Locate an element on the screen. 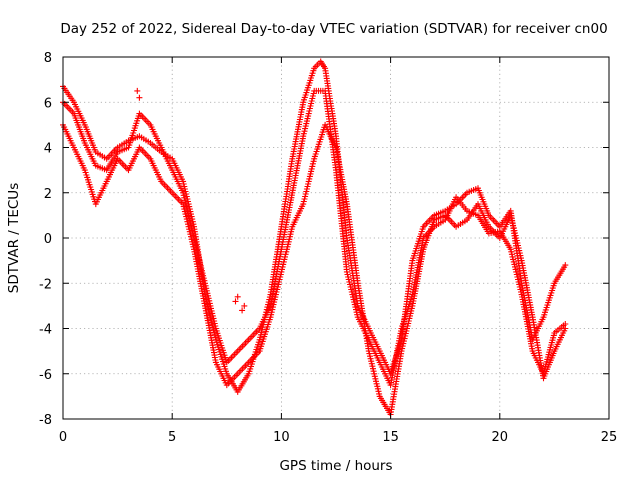 The width and height of the screenshot is (640, 480). x-axis-label: GPS time / hours is located at coordinates (335, 466).